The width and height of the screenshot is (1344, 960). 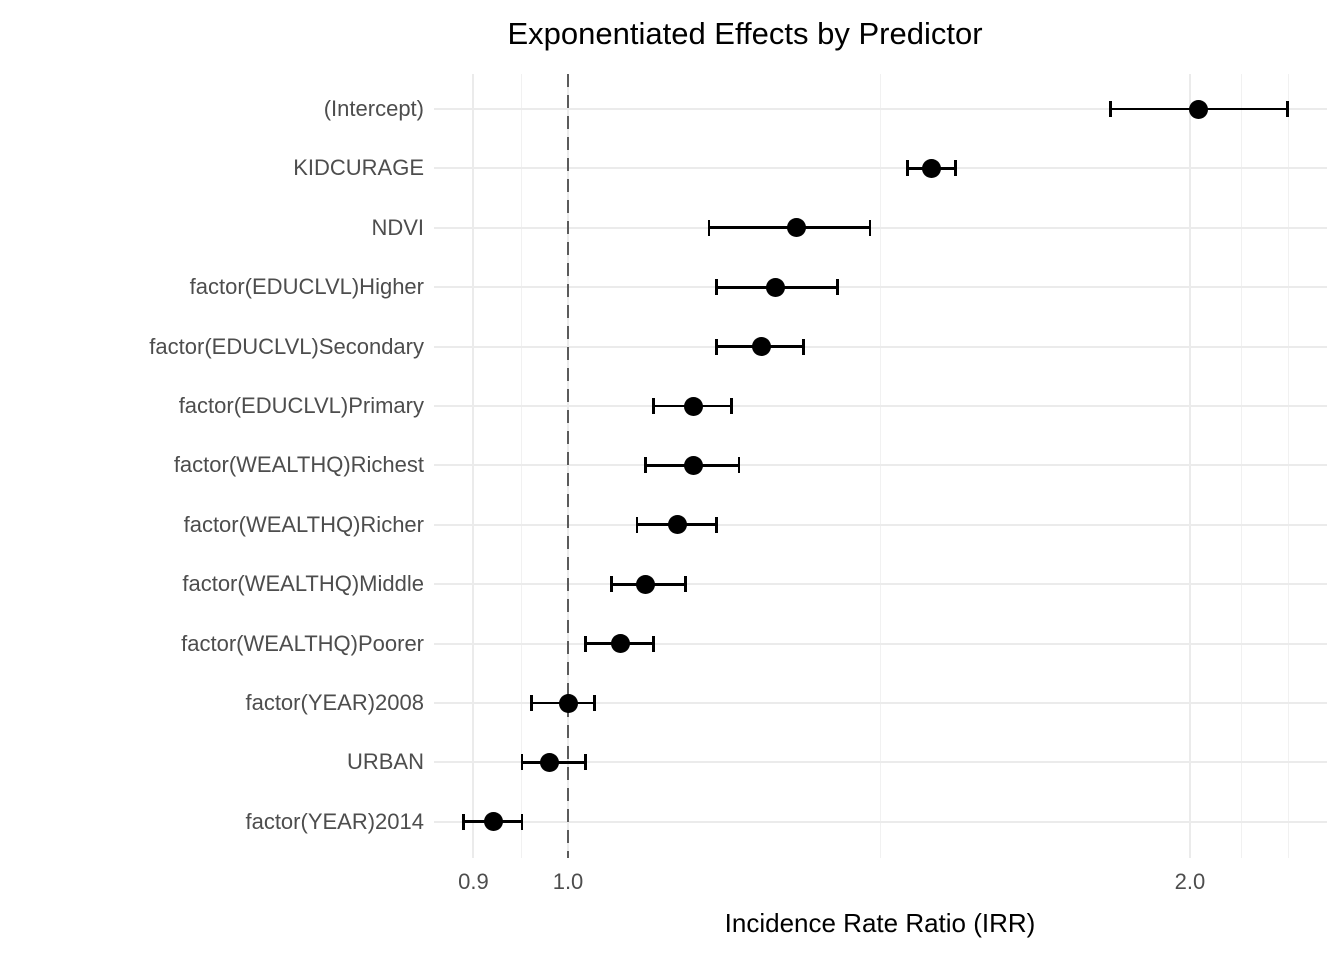 What do you see at coordinates (306, 287) in the screenshot?
I see `y-axis-label: factor(EDUCLVL)Higher` at bounding box center [306, 287].